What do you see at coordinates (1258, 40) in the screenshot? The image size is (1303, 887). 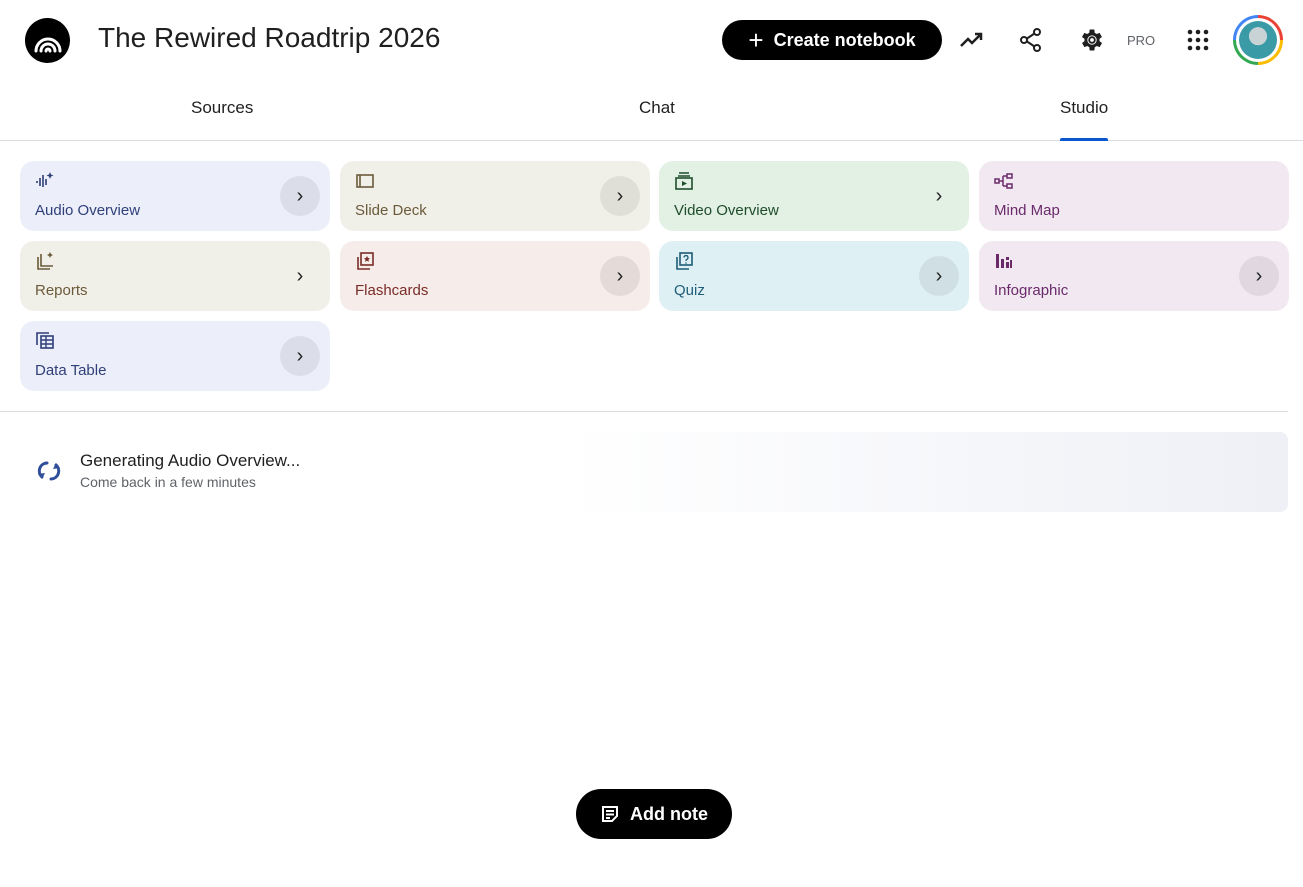 I see `avatar` at bounding box center [1258, 40].